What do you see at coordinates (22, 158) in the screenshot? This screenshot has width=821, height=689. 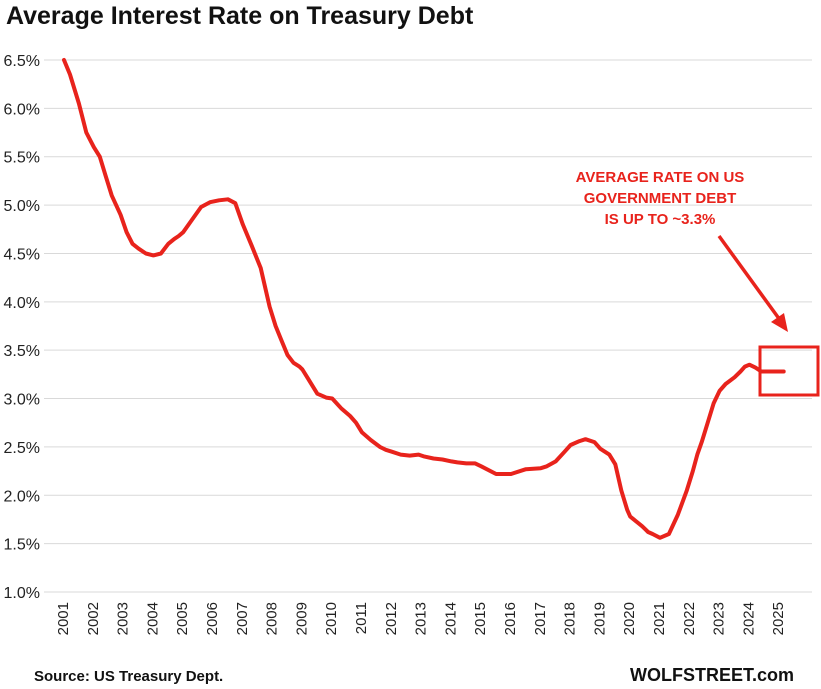 I see `y-tick-label: 5.5%` at bounding box center [22, 158].